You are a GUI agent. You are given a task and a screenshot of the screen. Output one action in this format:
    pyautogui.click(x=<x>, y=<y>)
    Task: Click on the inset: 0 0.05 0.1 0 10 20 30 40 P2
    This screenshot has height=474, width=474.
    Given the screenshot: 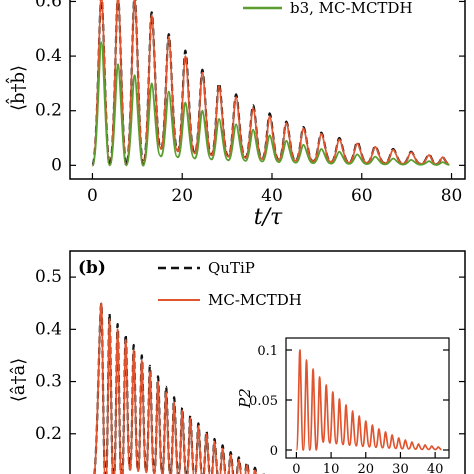 What is the action you would take?
    pyautogui.click(x=343, y=405)
    